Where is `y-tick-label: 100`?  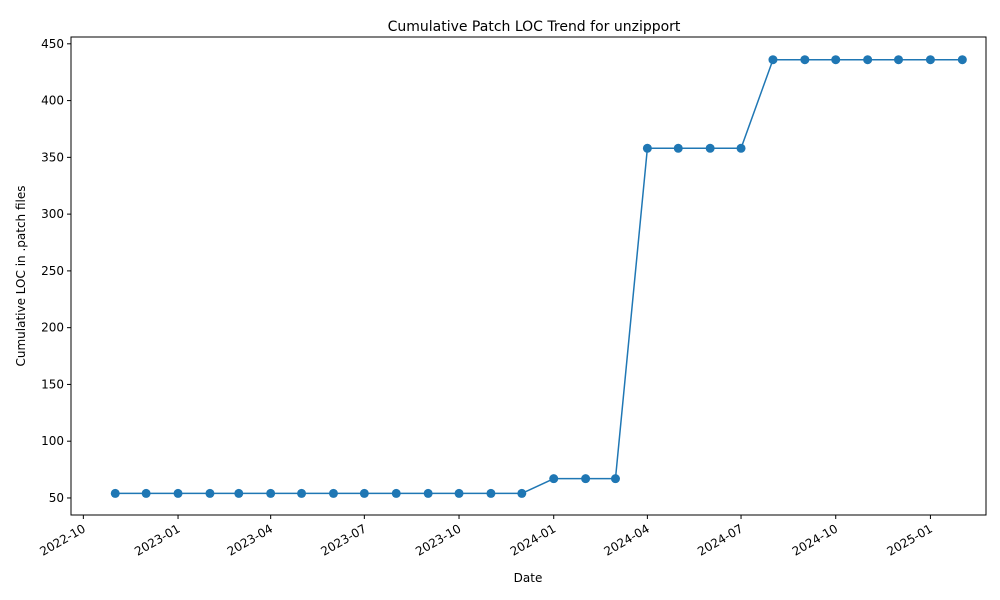
y-tick-label: 100 is located at coordinates (52, 441).